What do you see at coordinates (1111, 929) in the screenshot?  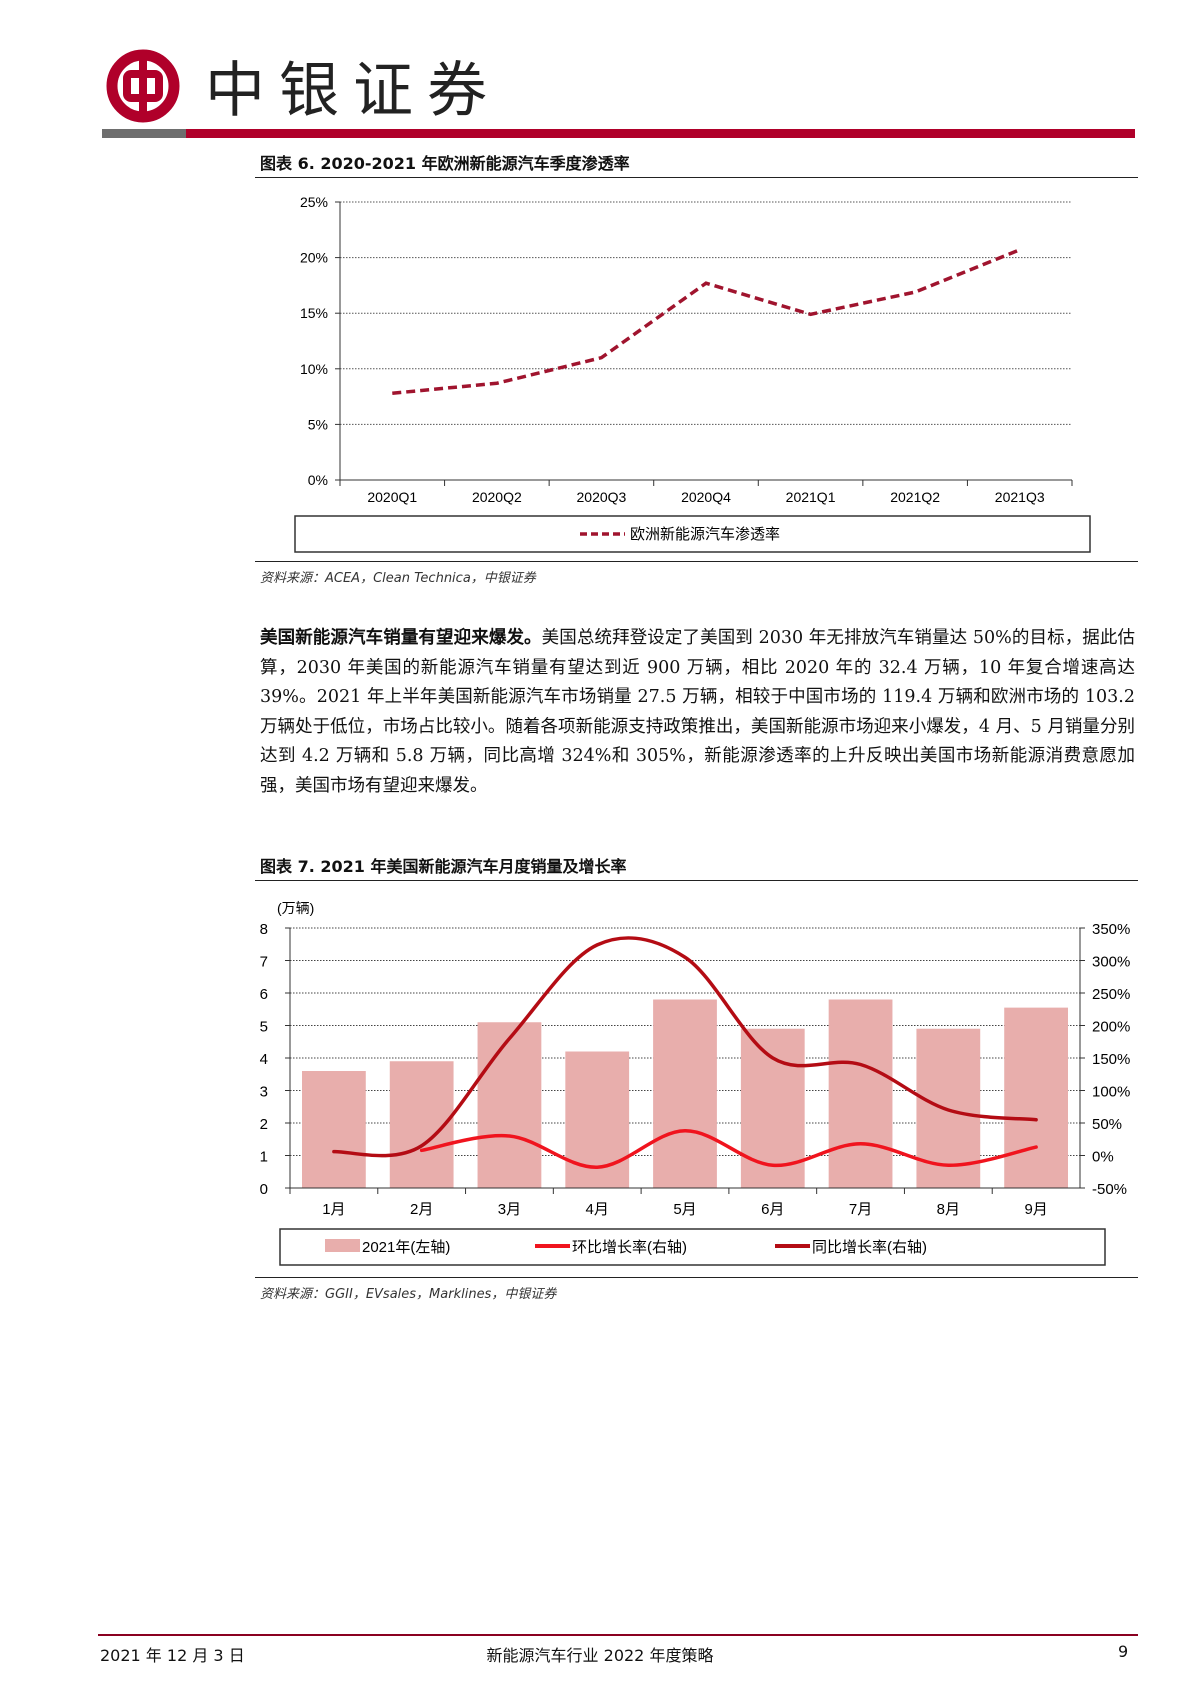 I see `y-right-tick-label: 350%` at bounding box center [1111, 929].